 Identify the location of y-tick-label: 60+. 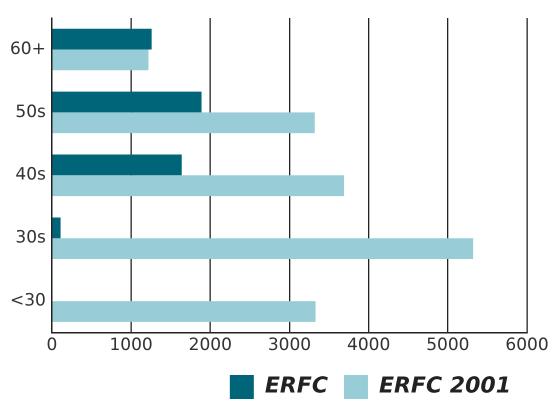
(28, 48).